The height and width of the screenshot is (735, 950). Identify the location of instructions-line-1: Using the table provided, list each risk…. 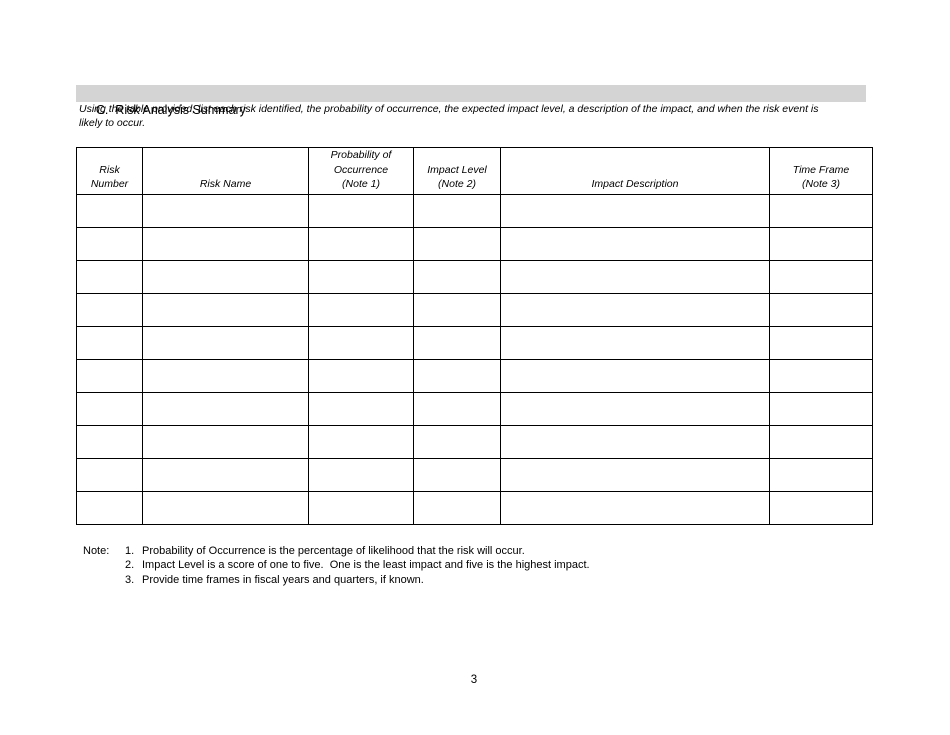
(449, 109).